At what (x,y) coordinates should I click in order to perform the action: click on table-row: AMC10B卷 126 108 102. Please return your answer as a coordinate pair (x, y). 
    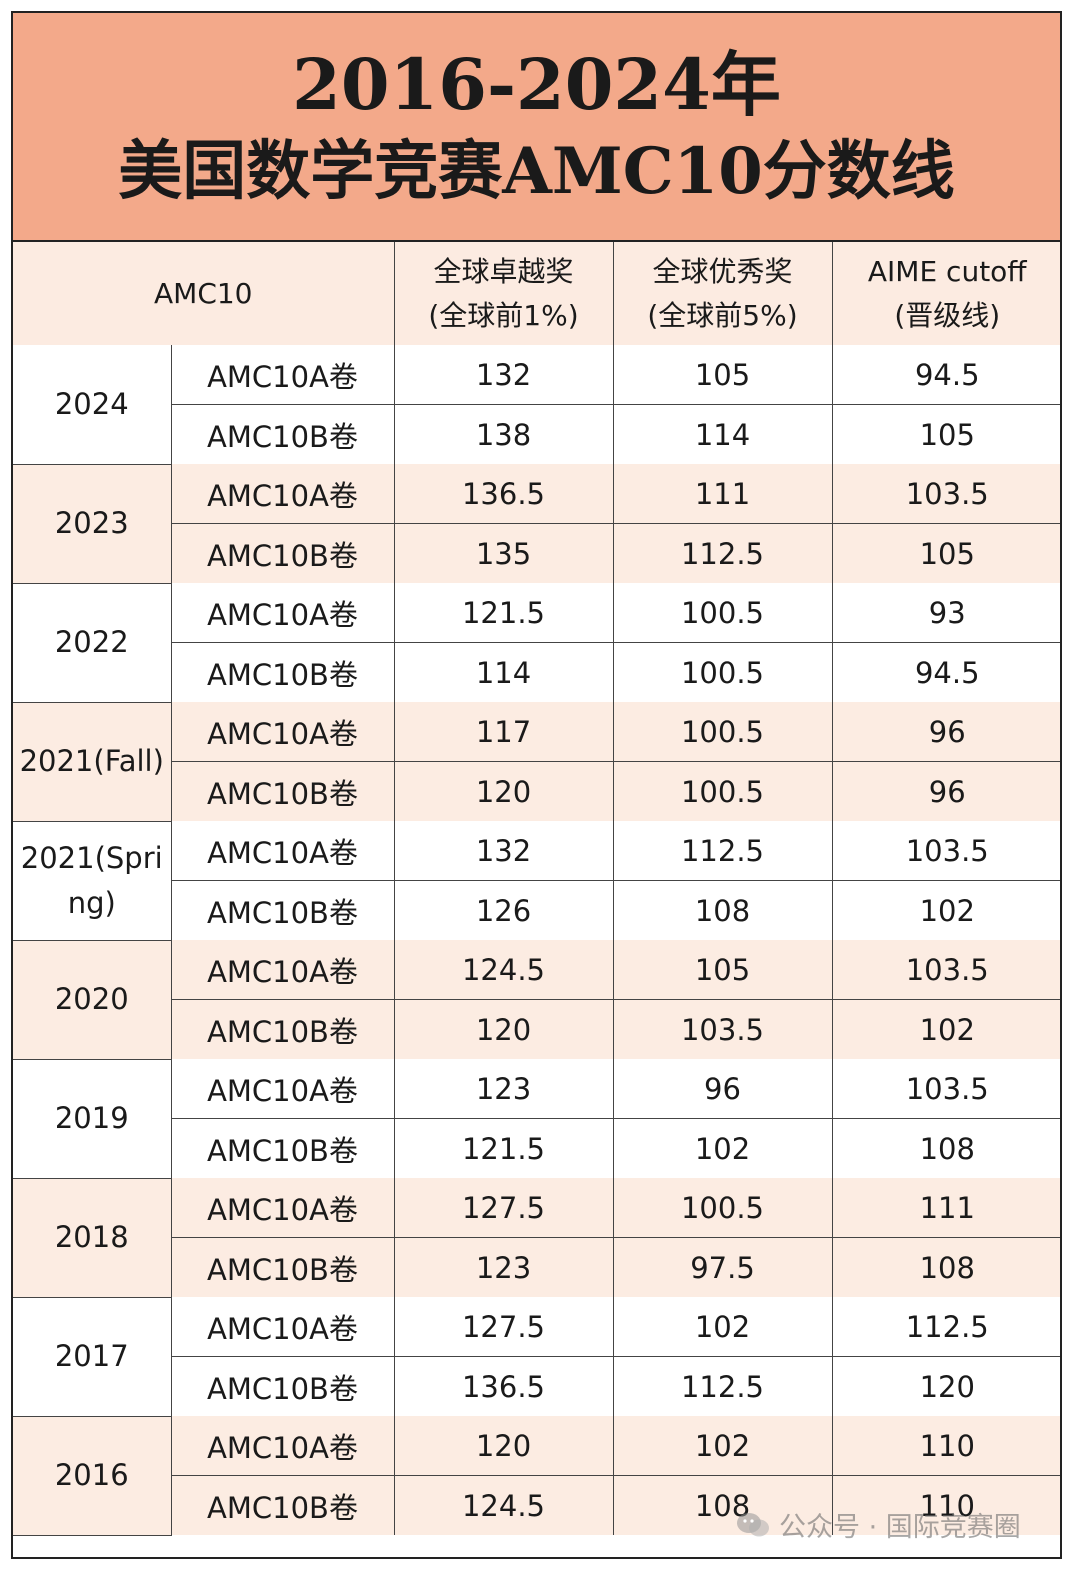
    Looking at the image, I should click on (536, 910).